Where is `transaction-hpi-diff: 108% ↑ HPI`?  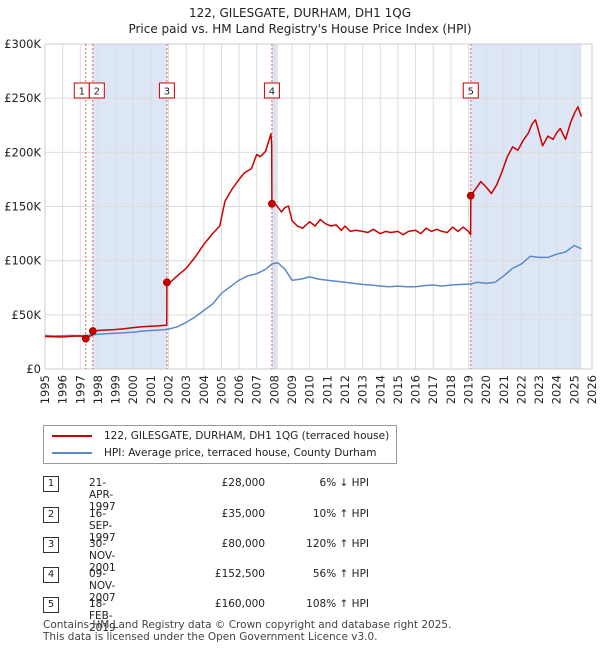 transaction-hpi-diff: 108% ↑ HPI is located at coordinates (337, 604).